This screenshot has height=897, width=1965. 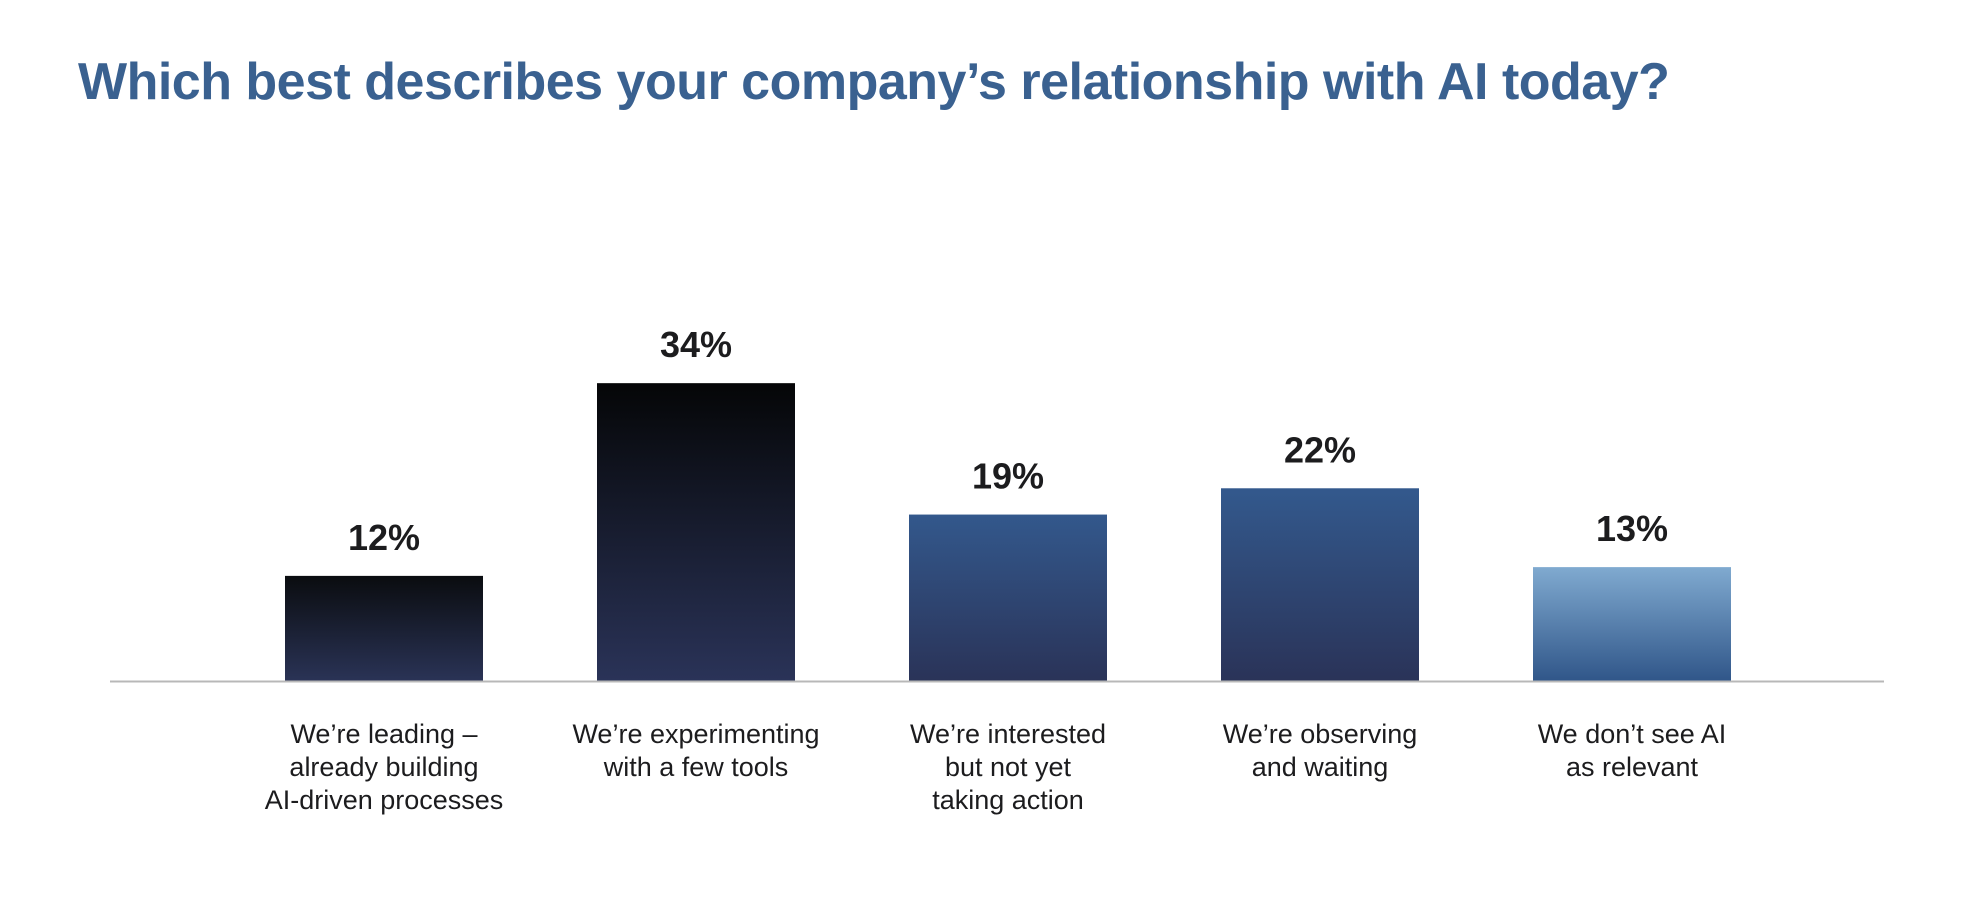 What do you see at coordinates (1632, 750) in the screenshot?
I see `category-label-5: We don’t see AI as relevant` at bounding box center [1632, 750].